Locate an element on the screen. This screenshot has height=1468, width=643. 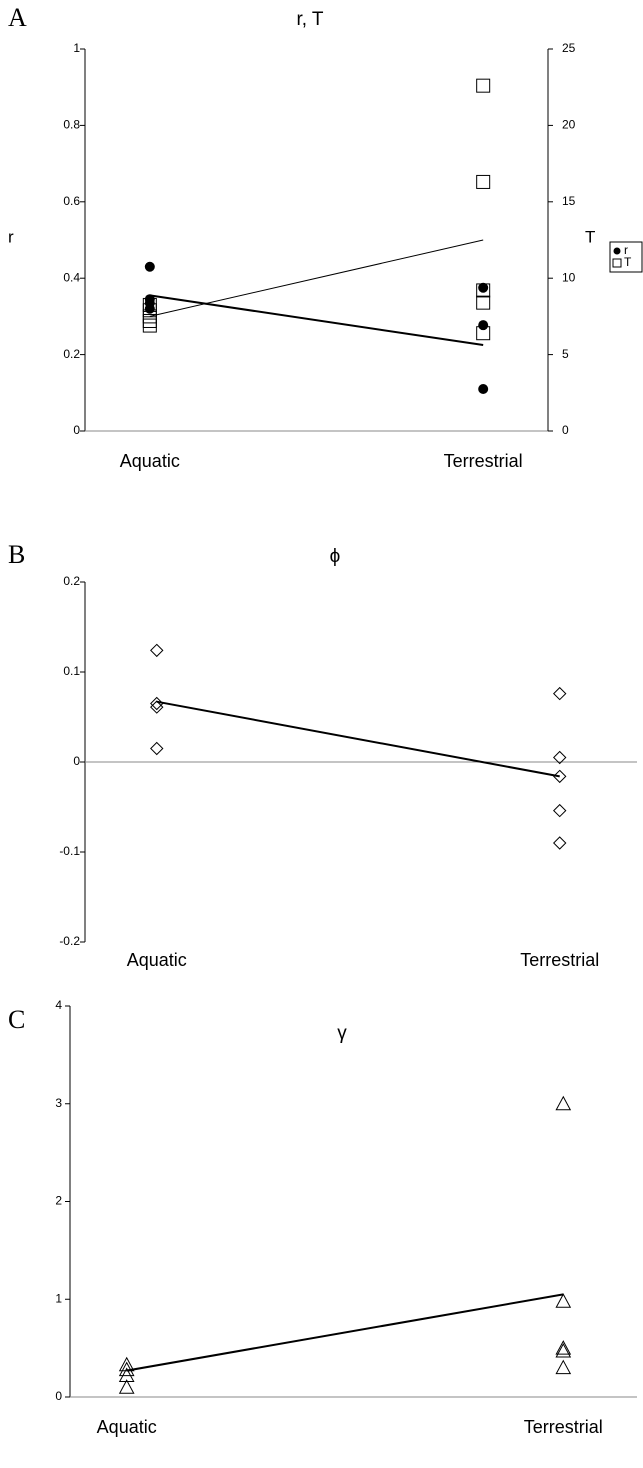
y-axis-label: r is located at coordinates (11, 236).